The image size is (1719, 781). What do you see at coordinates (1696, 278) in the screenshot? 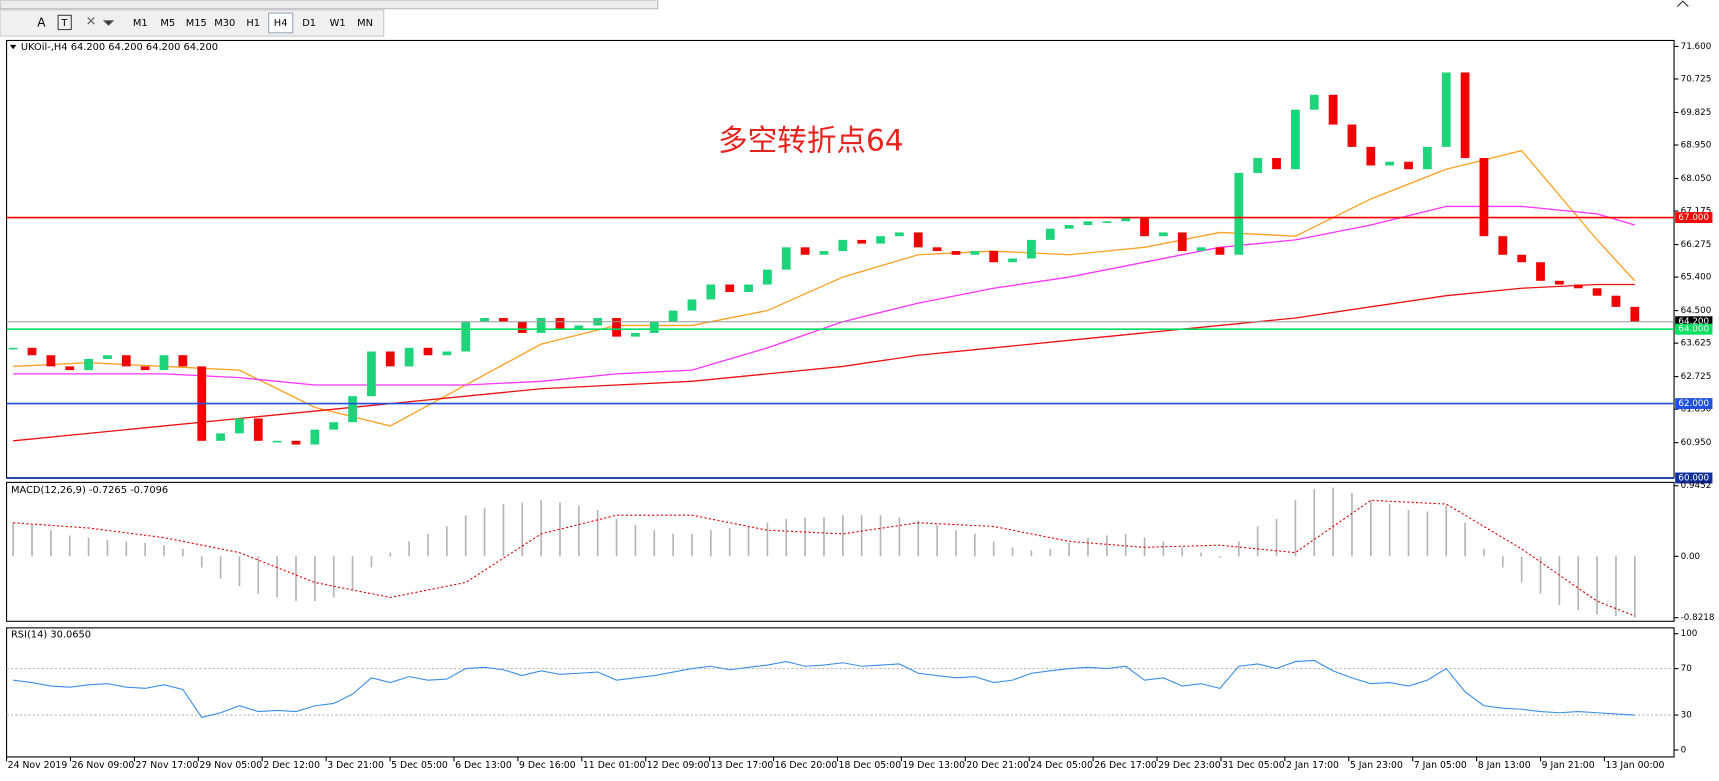
I see `y-tick-label: 65.400` at bounding box center [1696, 278].